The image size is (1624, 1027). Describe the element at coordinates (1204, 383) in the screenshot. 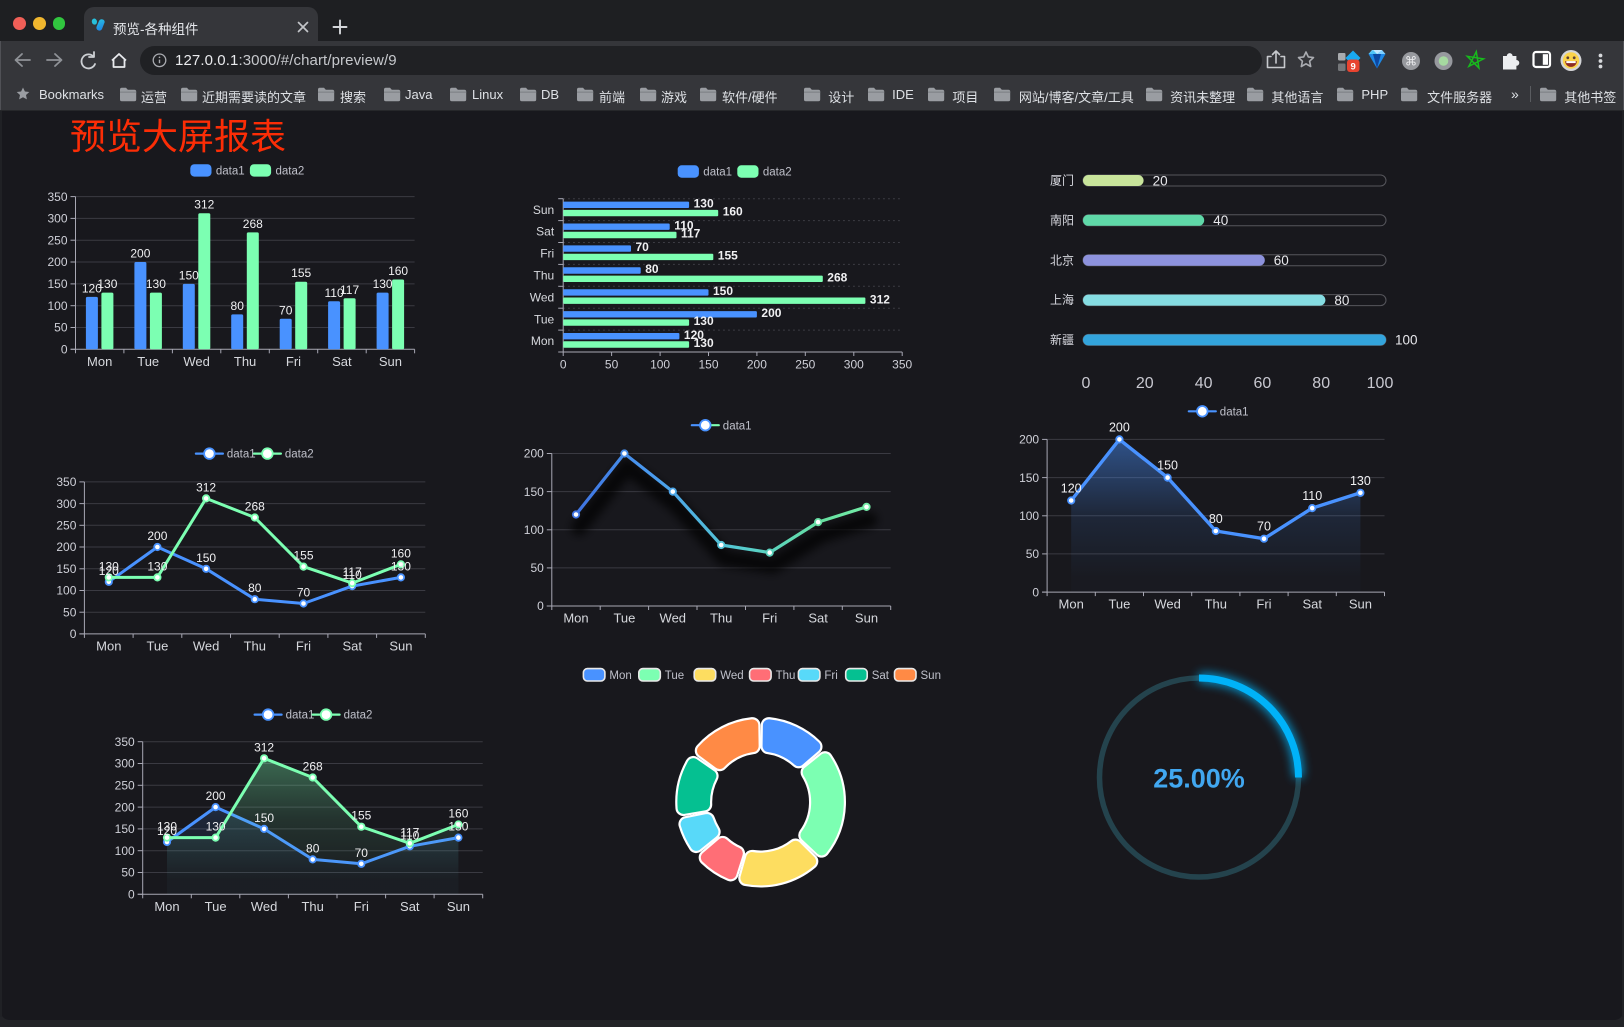

I see `svg-text: 40` at that location.